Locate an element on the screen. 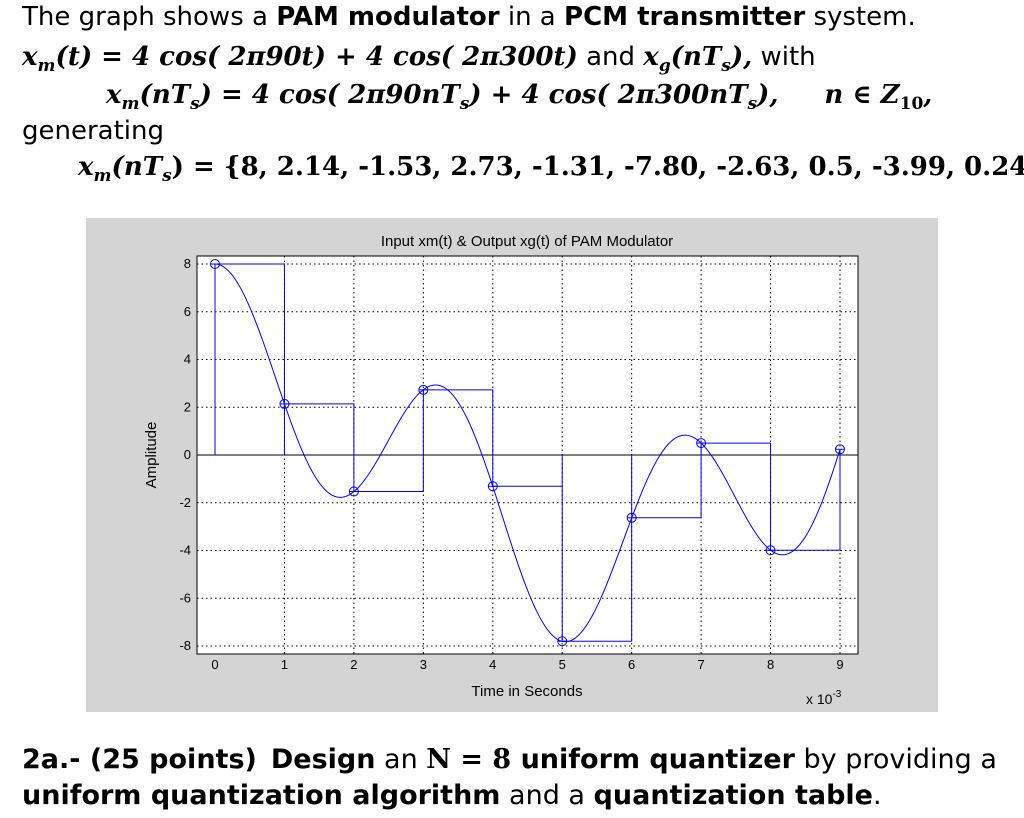 This screenshot has width=1024, height=818. xm-sampled-subscript: m is located at coordinates (130, 104).